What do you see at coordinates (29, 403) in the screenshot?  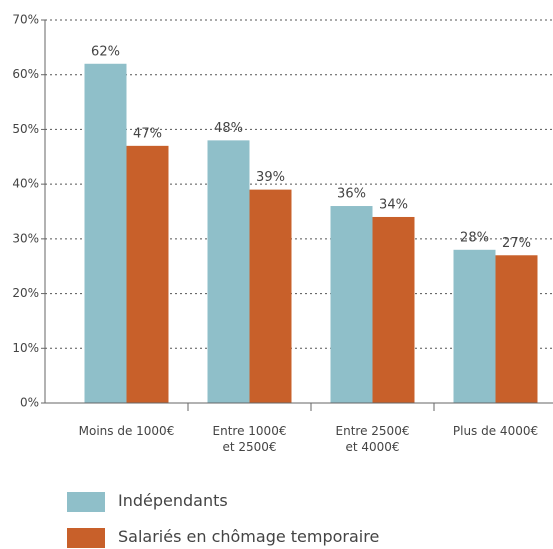 I see `y-tick-label: 0%` at bounding box center [29, 403].